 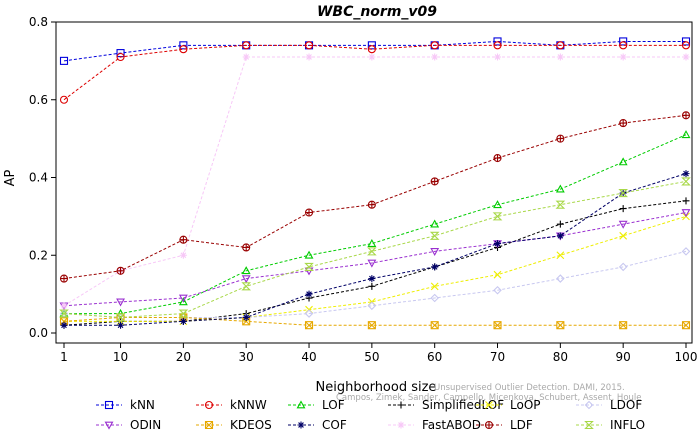 What do you see at coordinates (609, 405) in the screenshot?
I see `legend-item-ldof: LDOF` at bounding box center [609, 405].